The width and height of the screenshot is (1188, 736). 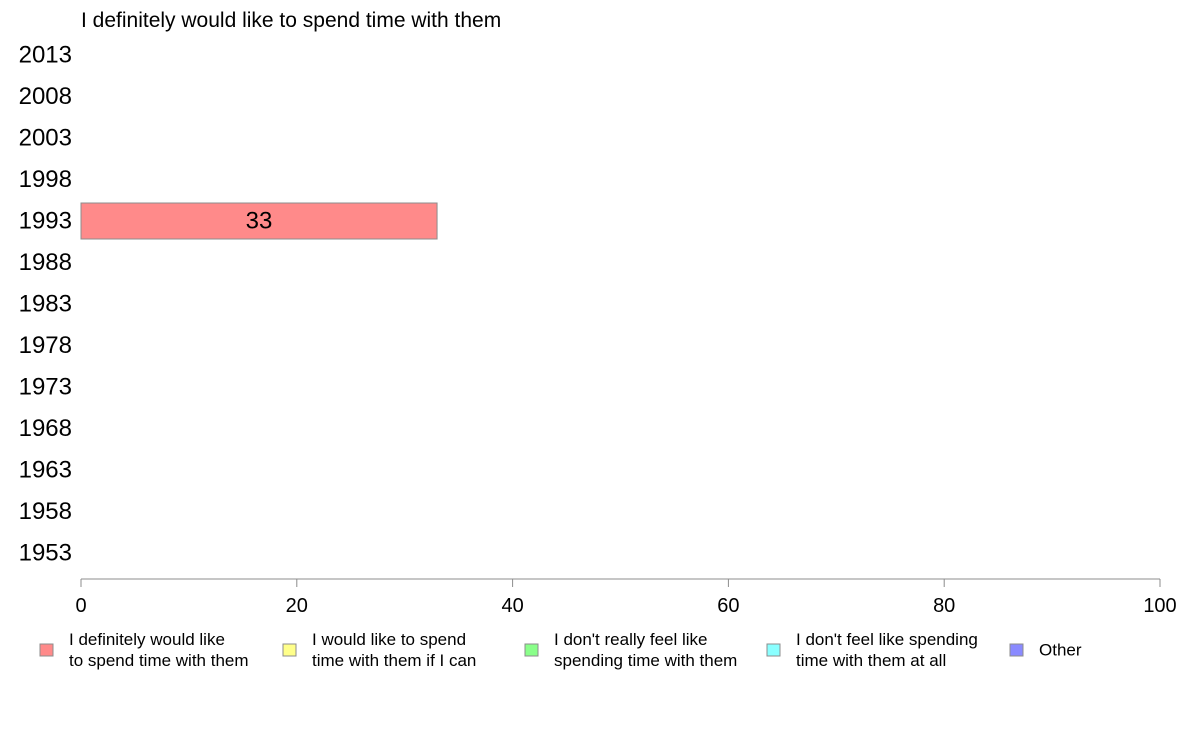 What do you see at coordinates (1060, 650) in the screenshot?
I see `legend-label: Other` at bounding box center [1060, 650].